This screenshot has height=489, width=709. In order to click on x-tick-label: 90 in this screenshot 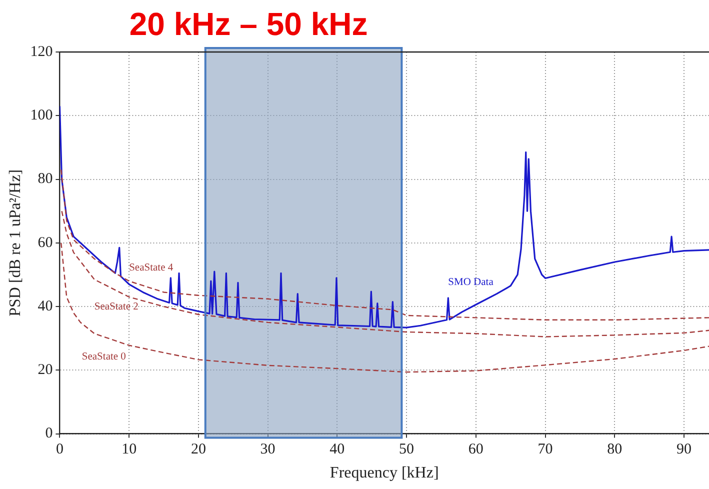, I will do `click(684, 450)`.